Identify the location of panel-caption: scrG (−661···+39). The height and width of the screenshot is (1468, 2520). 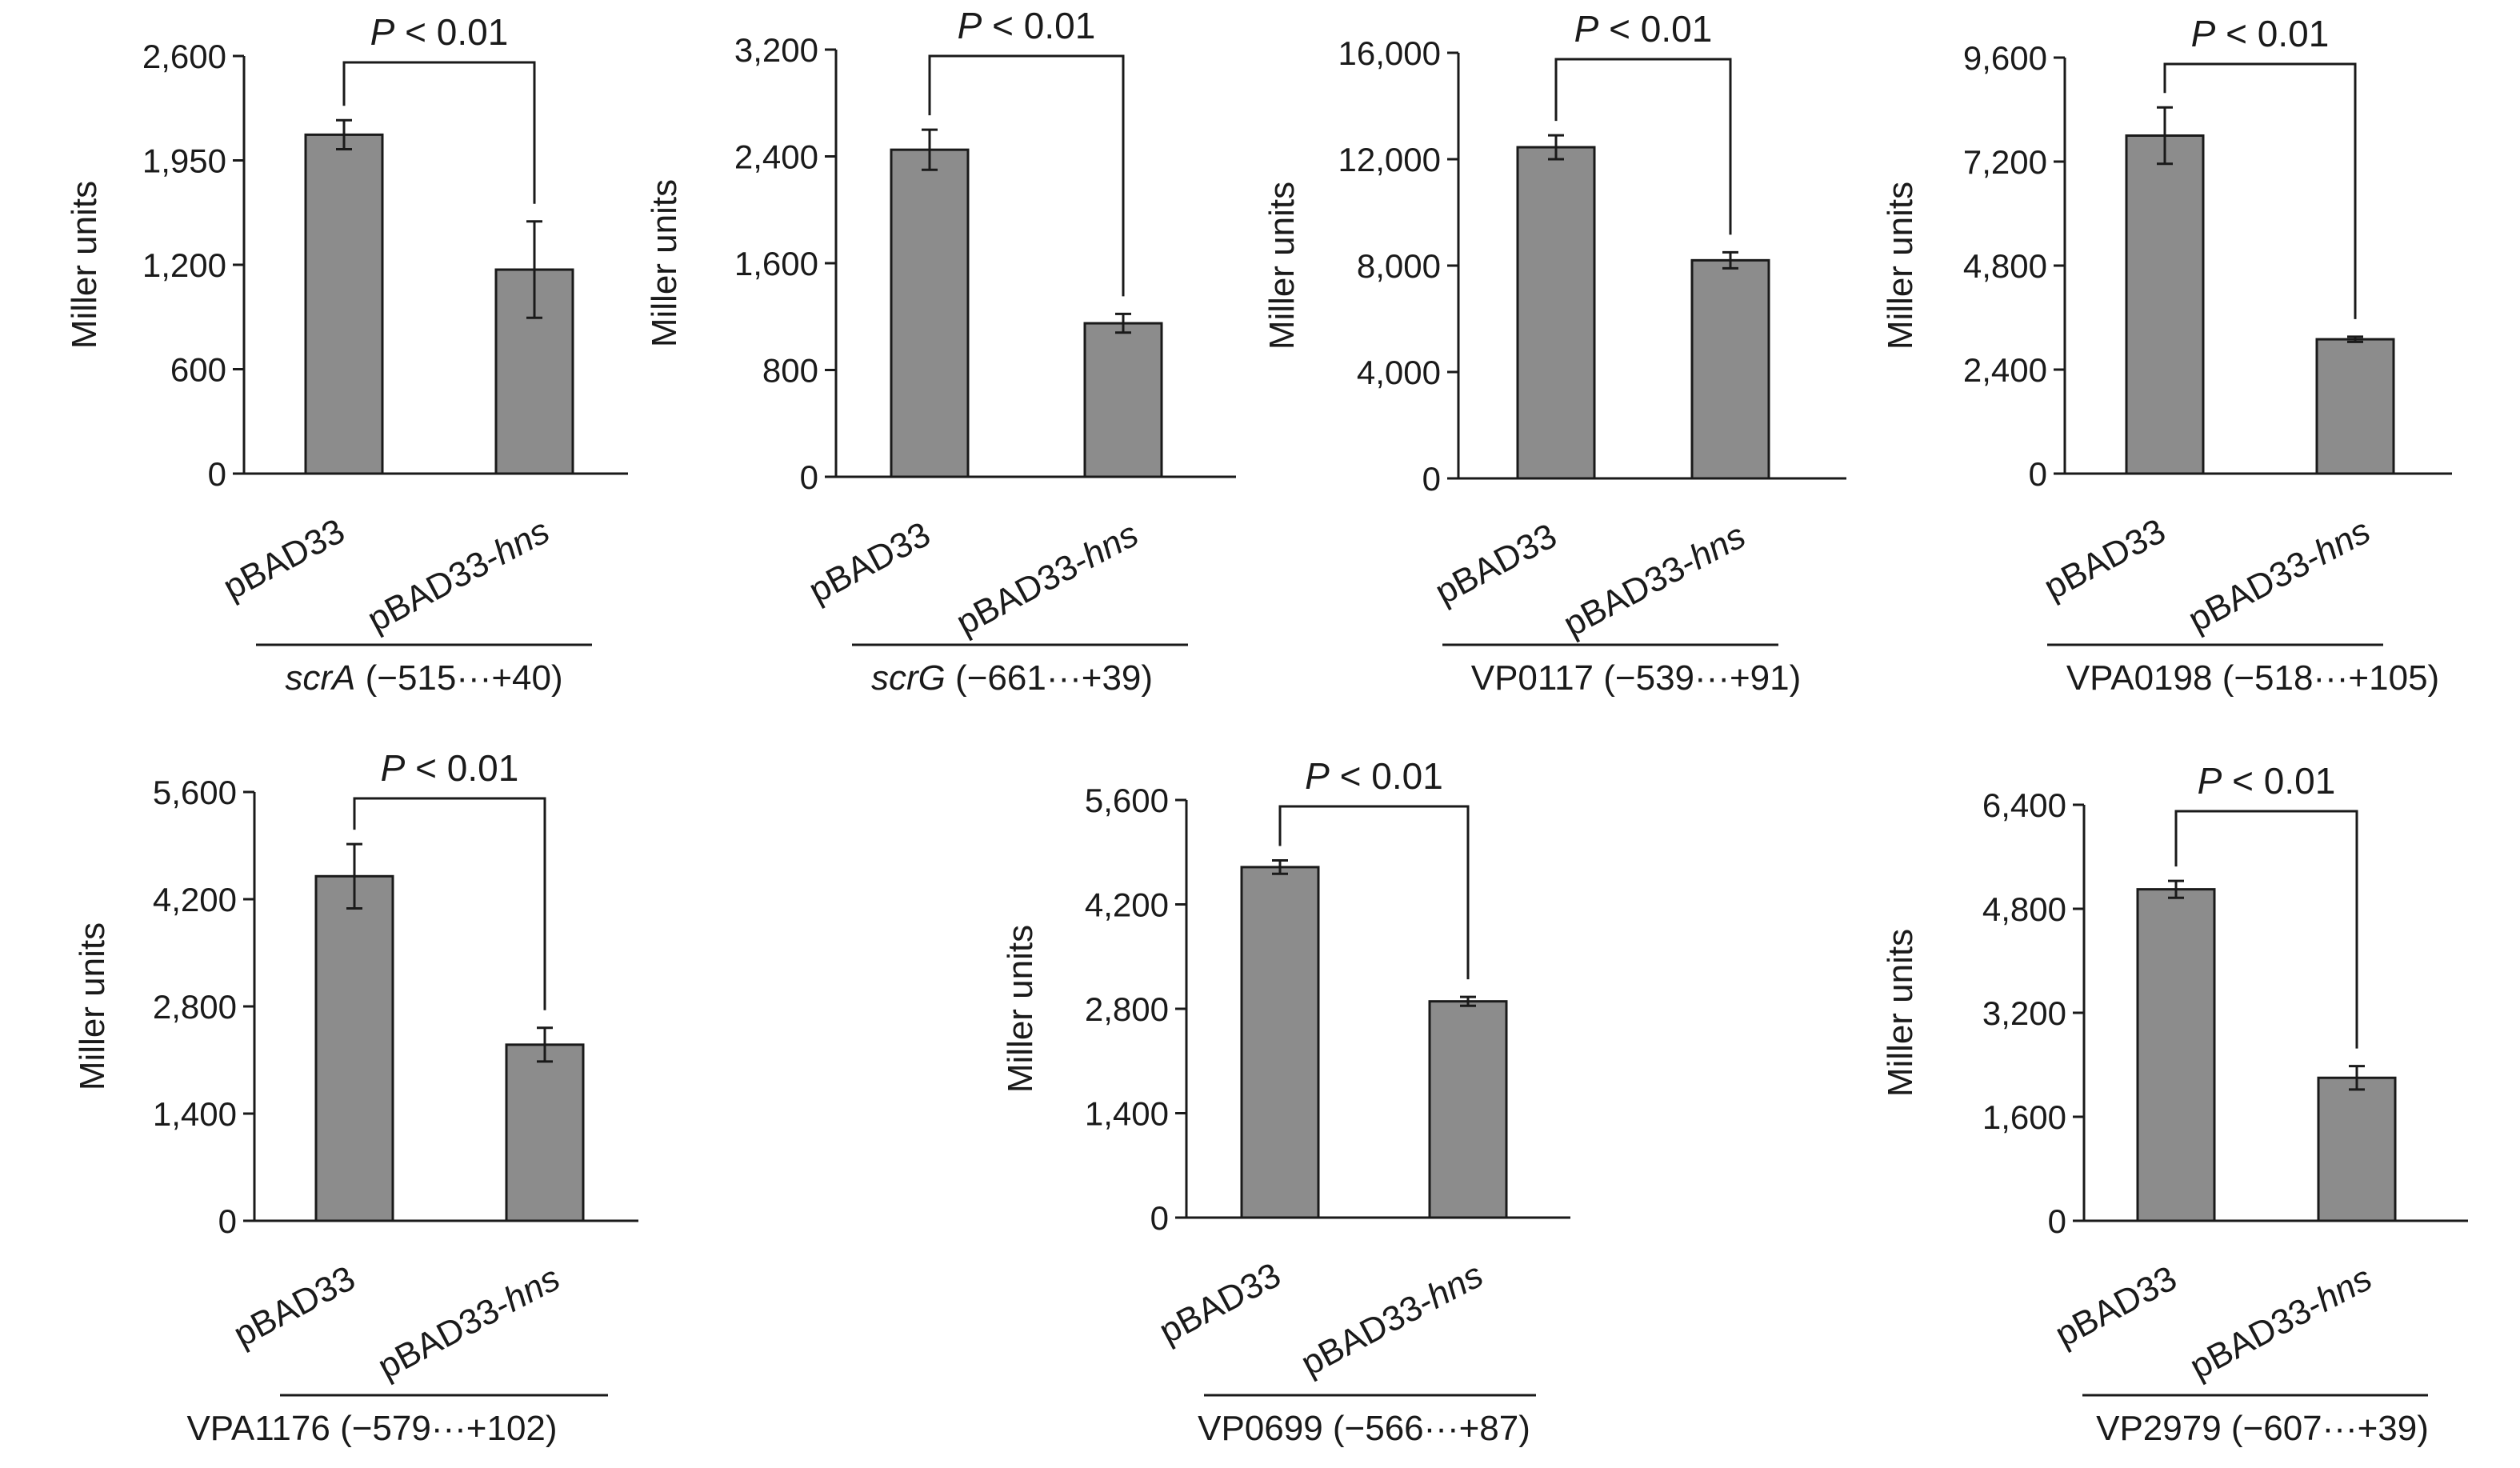
(1012, 678).